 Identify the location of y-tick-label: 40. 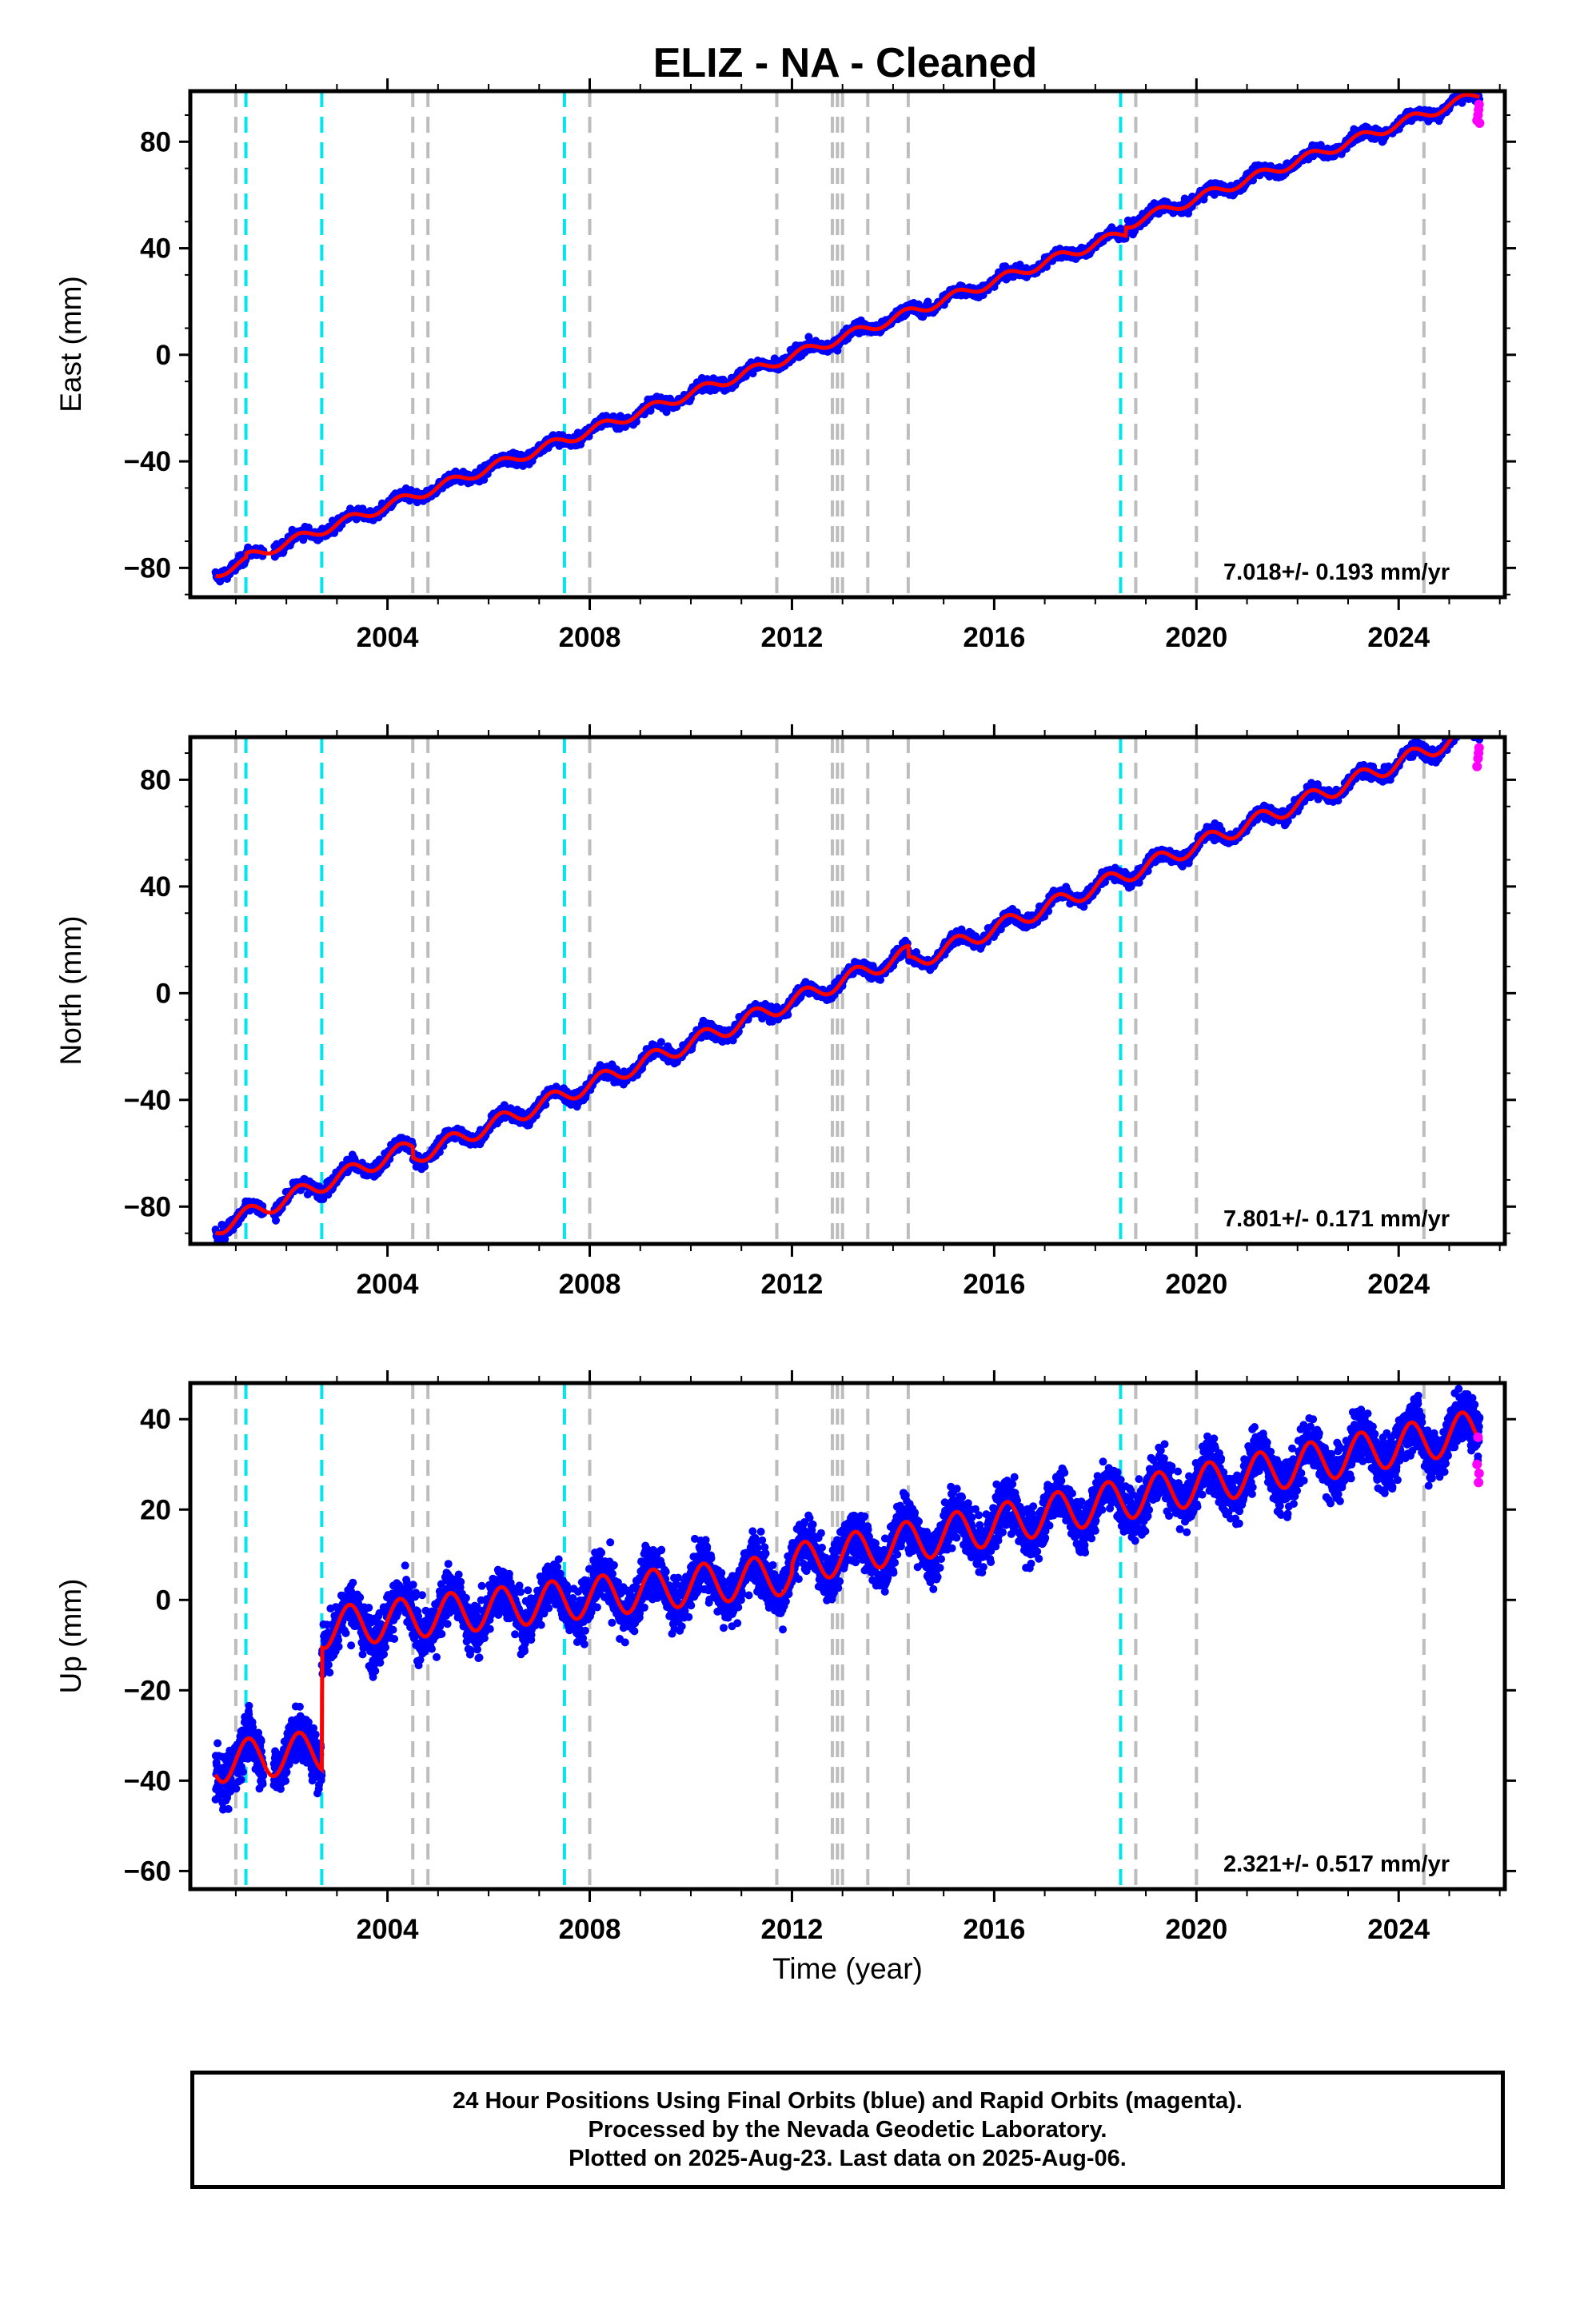
(155, 249).